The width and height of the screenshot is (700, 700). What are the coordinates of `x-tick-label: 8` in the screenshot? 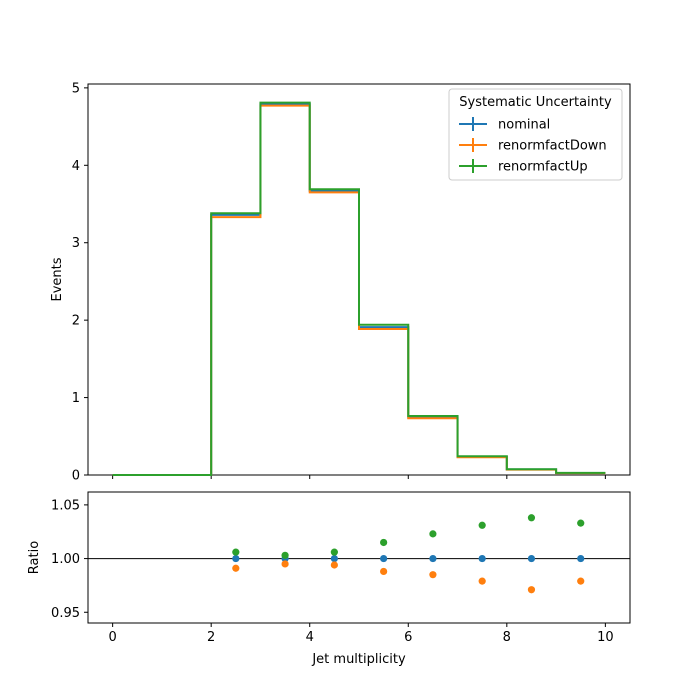 It's located at (507, 637).